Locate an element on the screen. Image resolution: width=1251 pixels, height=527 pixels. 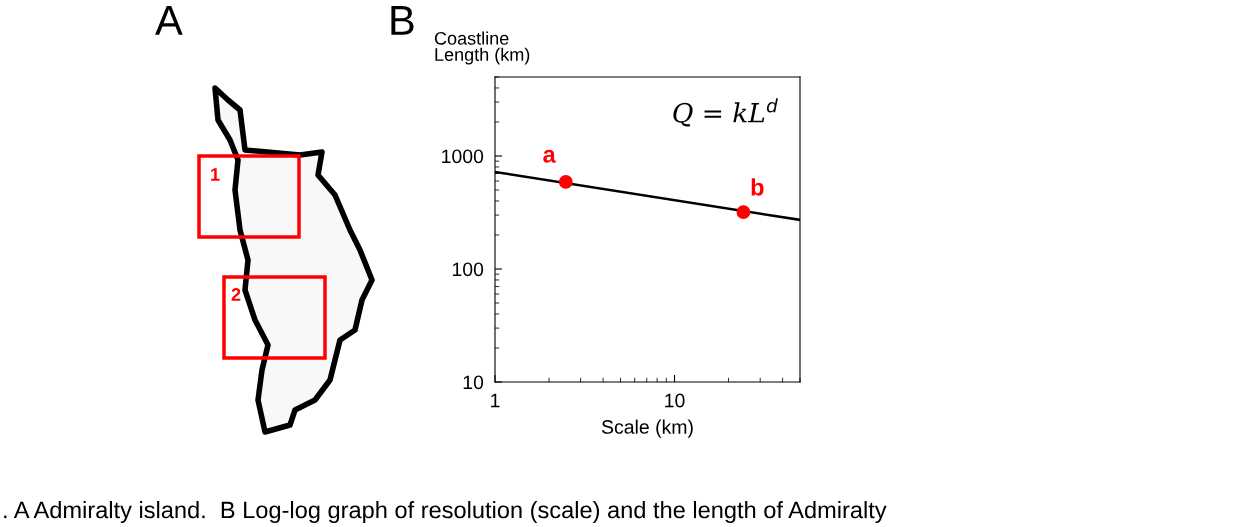
annotation: b is located at coordinates (757, 187).